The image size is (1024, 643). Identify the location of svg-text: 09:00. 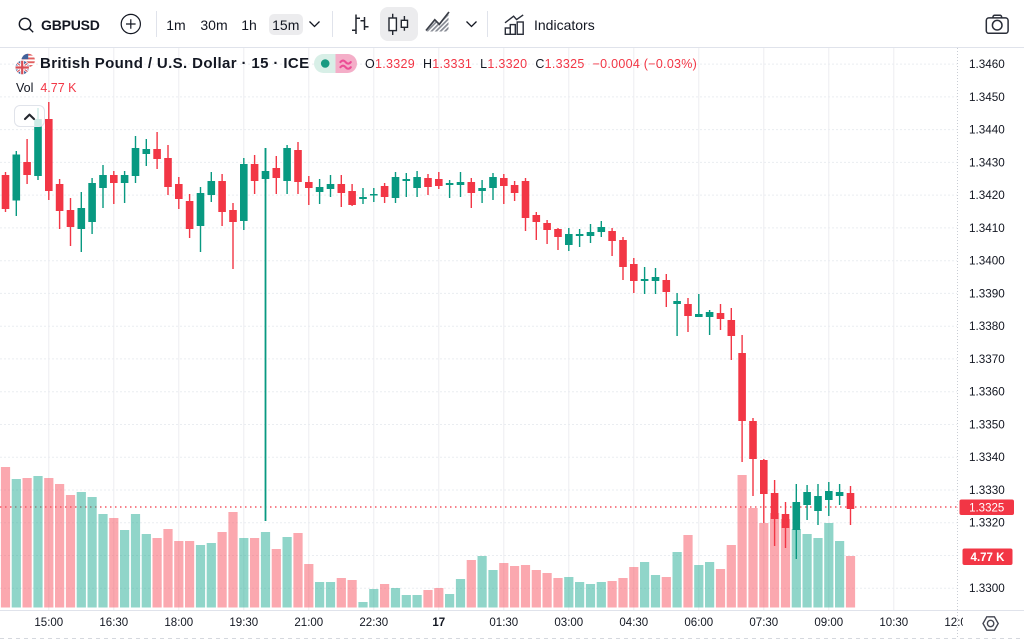
(828, 623).